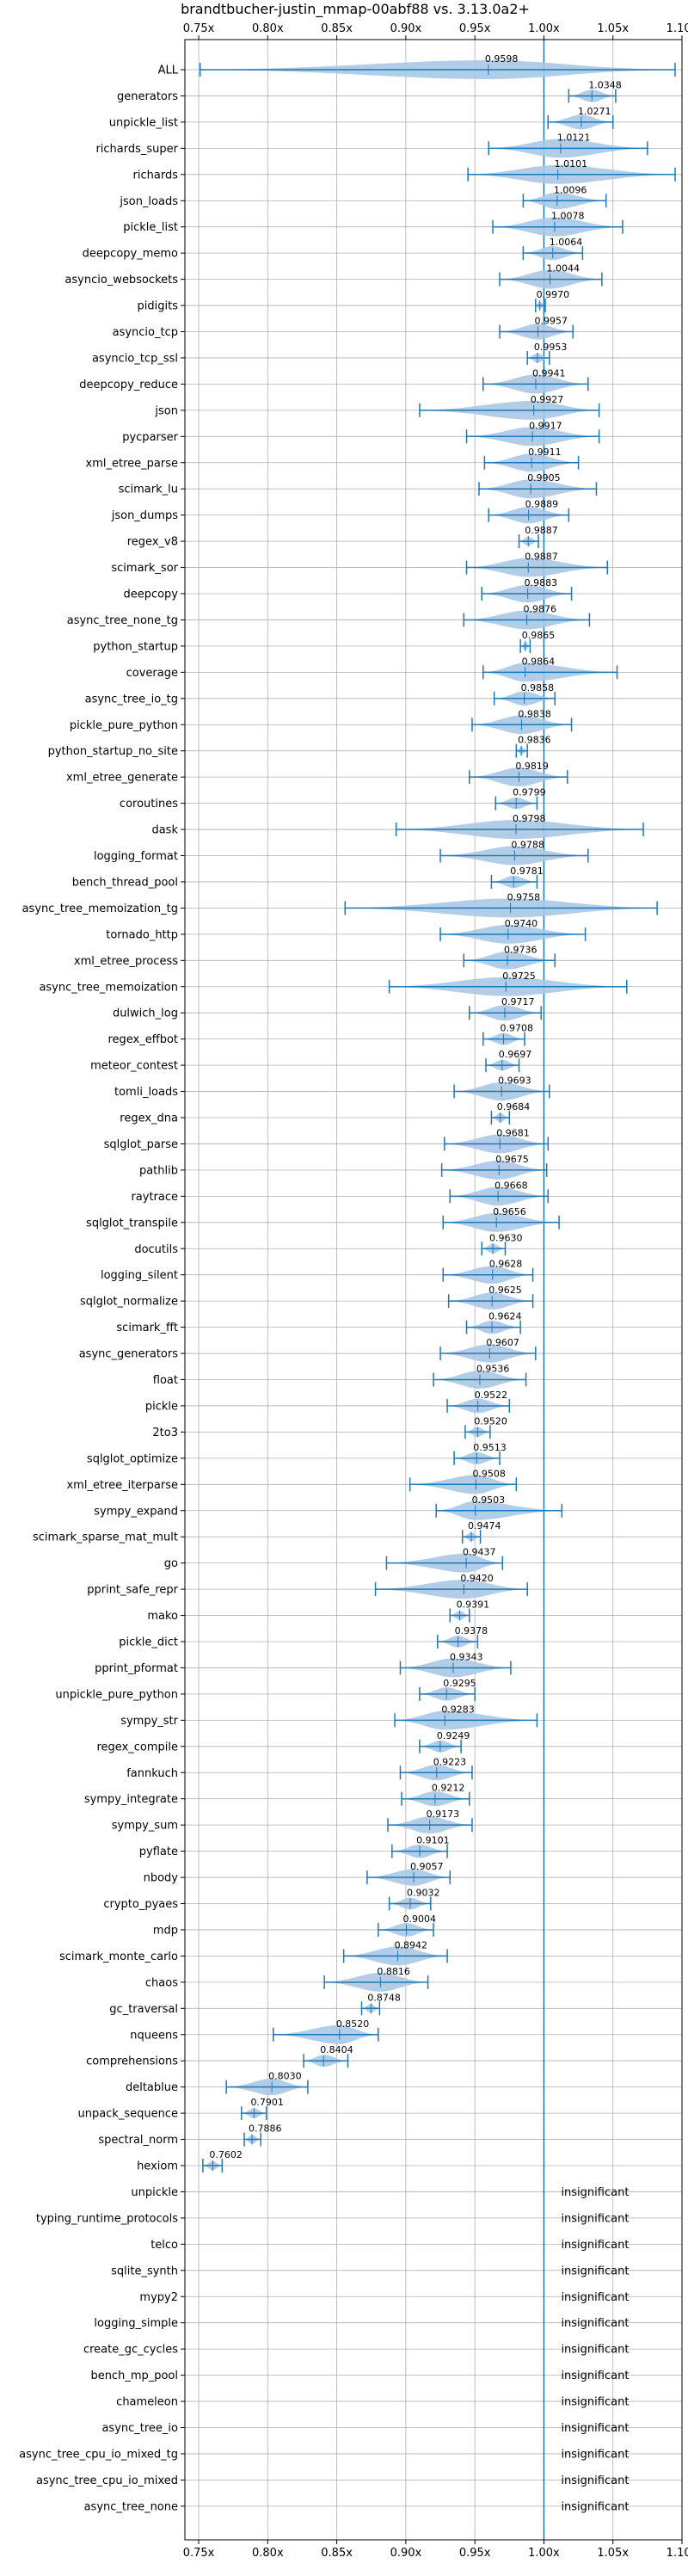 Image resolution: width=688 pixels, height=2576 pixels. I want to click on value-label: 0.9624, so click(505, 1316).